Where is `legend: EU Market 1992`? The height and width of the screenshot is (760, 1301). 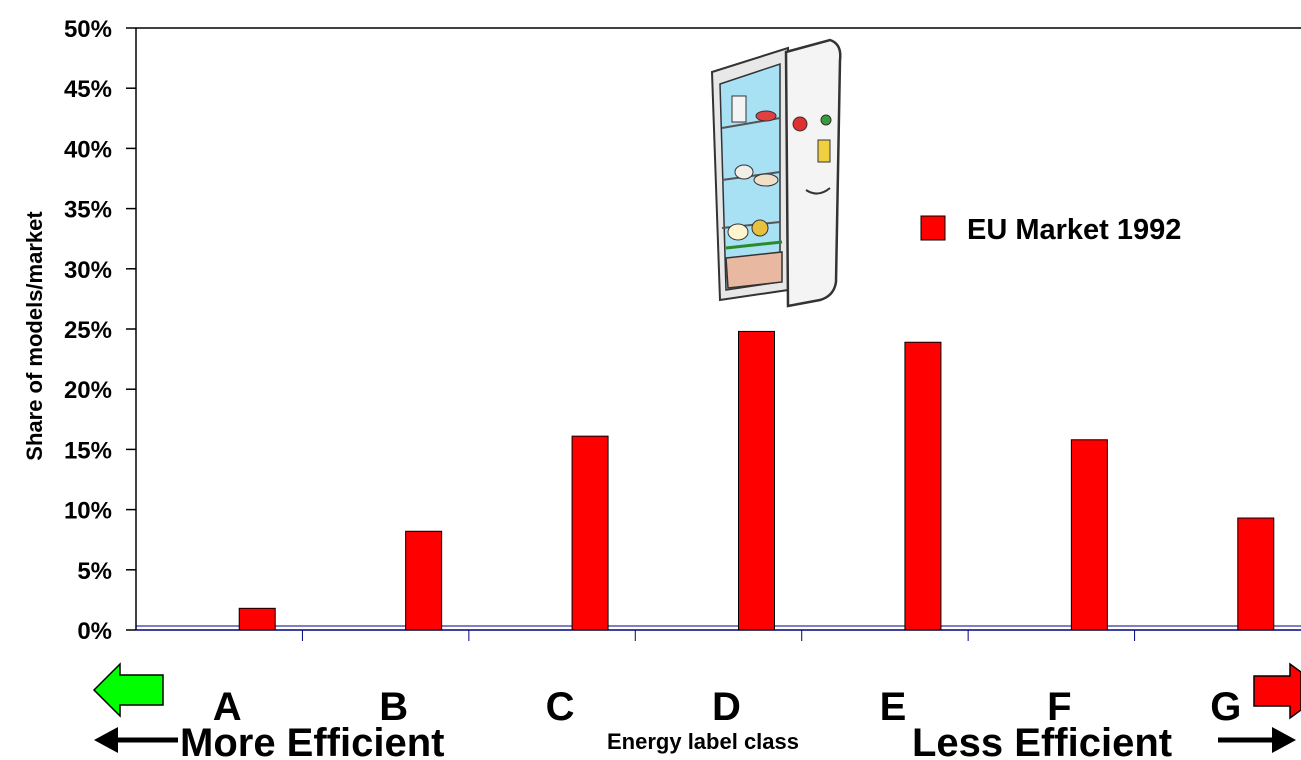
legend: EU Market 1992 is located at coordinates (1050, 230).